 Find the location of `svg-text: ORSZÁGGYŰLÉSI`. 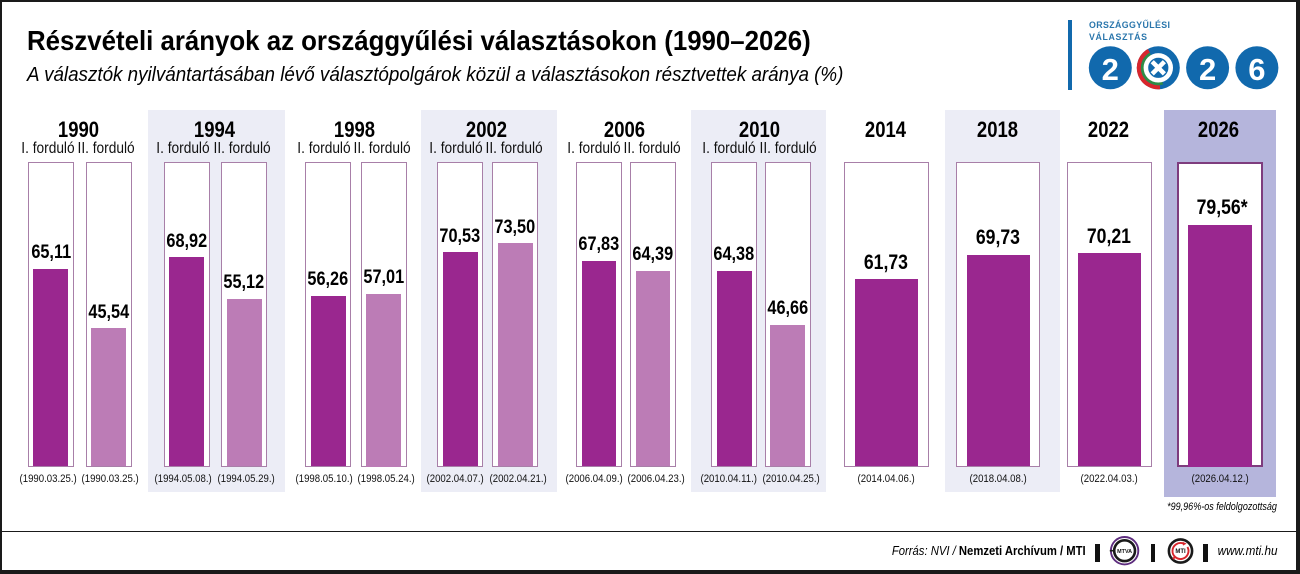

svg-text: ORSZÁGGYŰLÉSI is located at coordinates (1129, 24).